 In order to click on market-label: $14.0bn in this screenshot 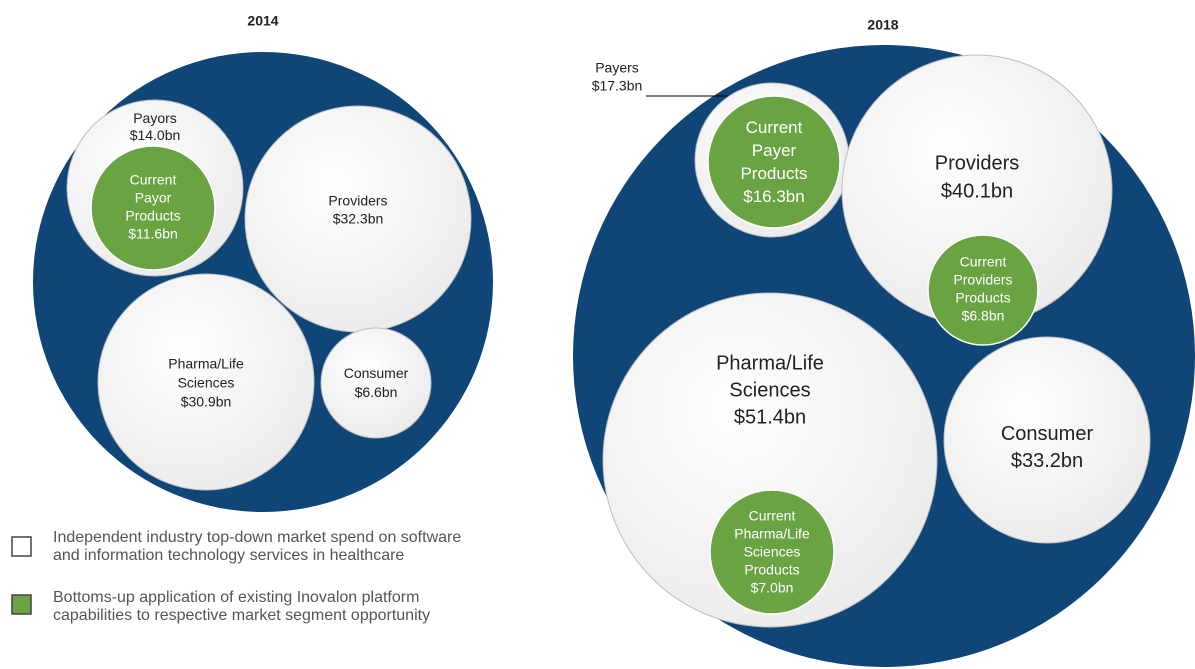, I will do `click(155, 135)`.